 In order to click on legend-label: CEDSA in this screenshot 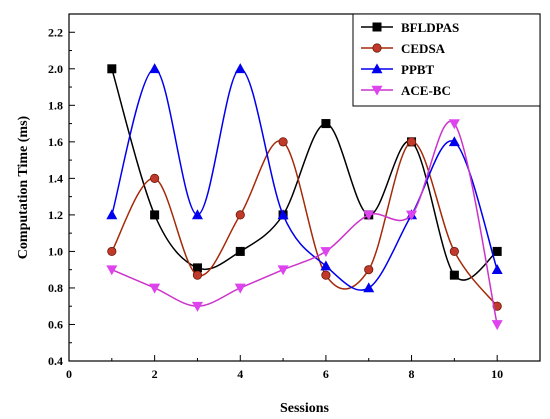, I will do `click(423, 48)`.